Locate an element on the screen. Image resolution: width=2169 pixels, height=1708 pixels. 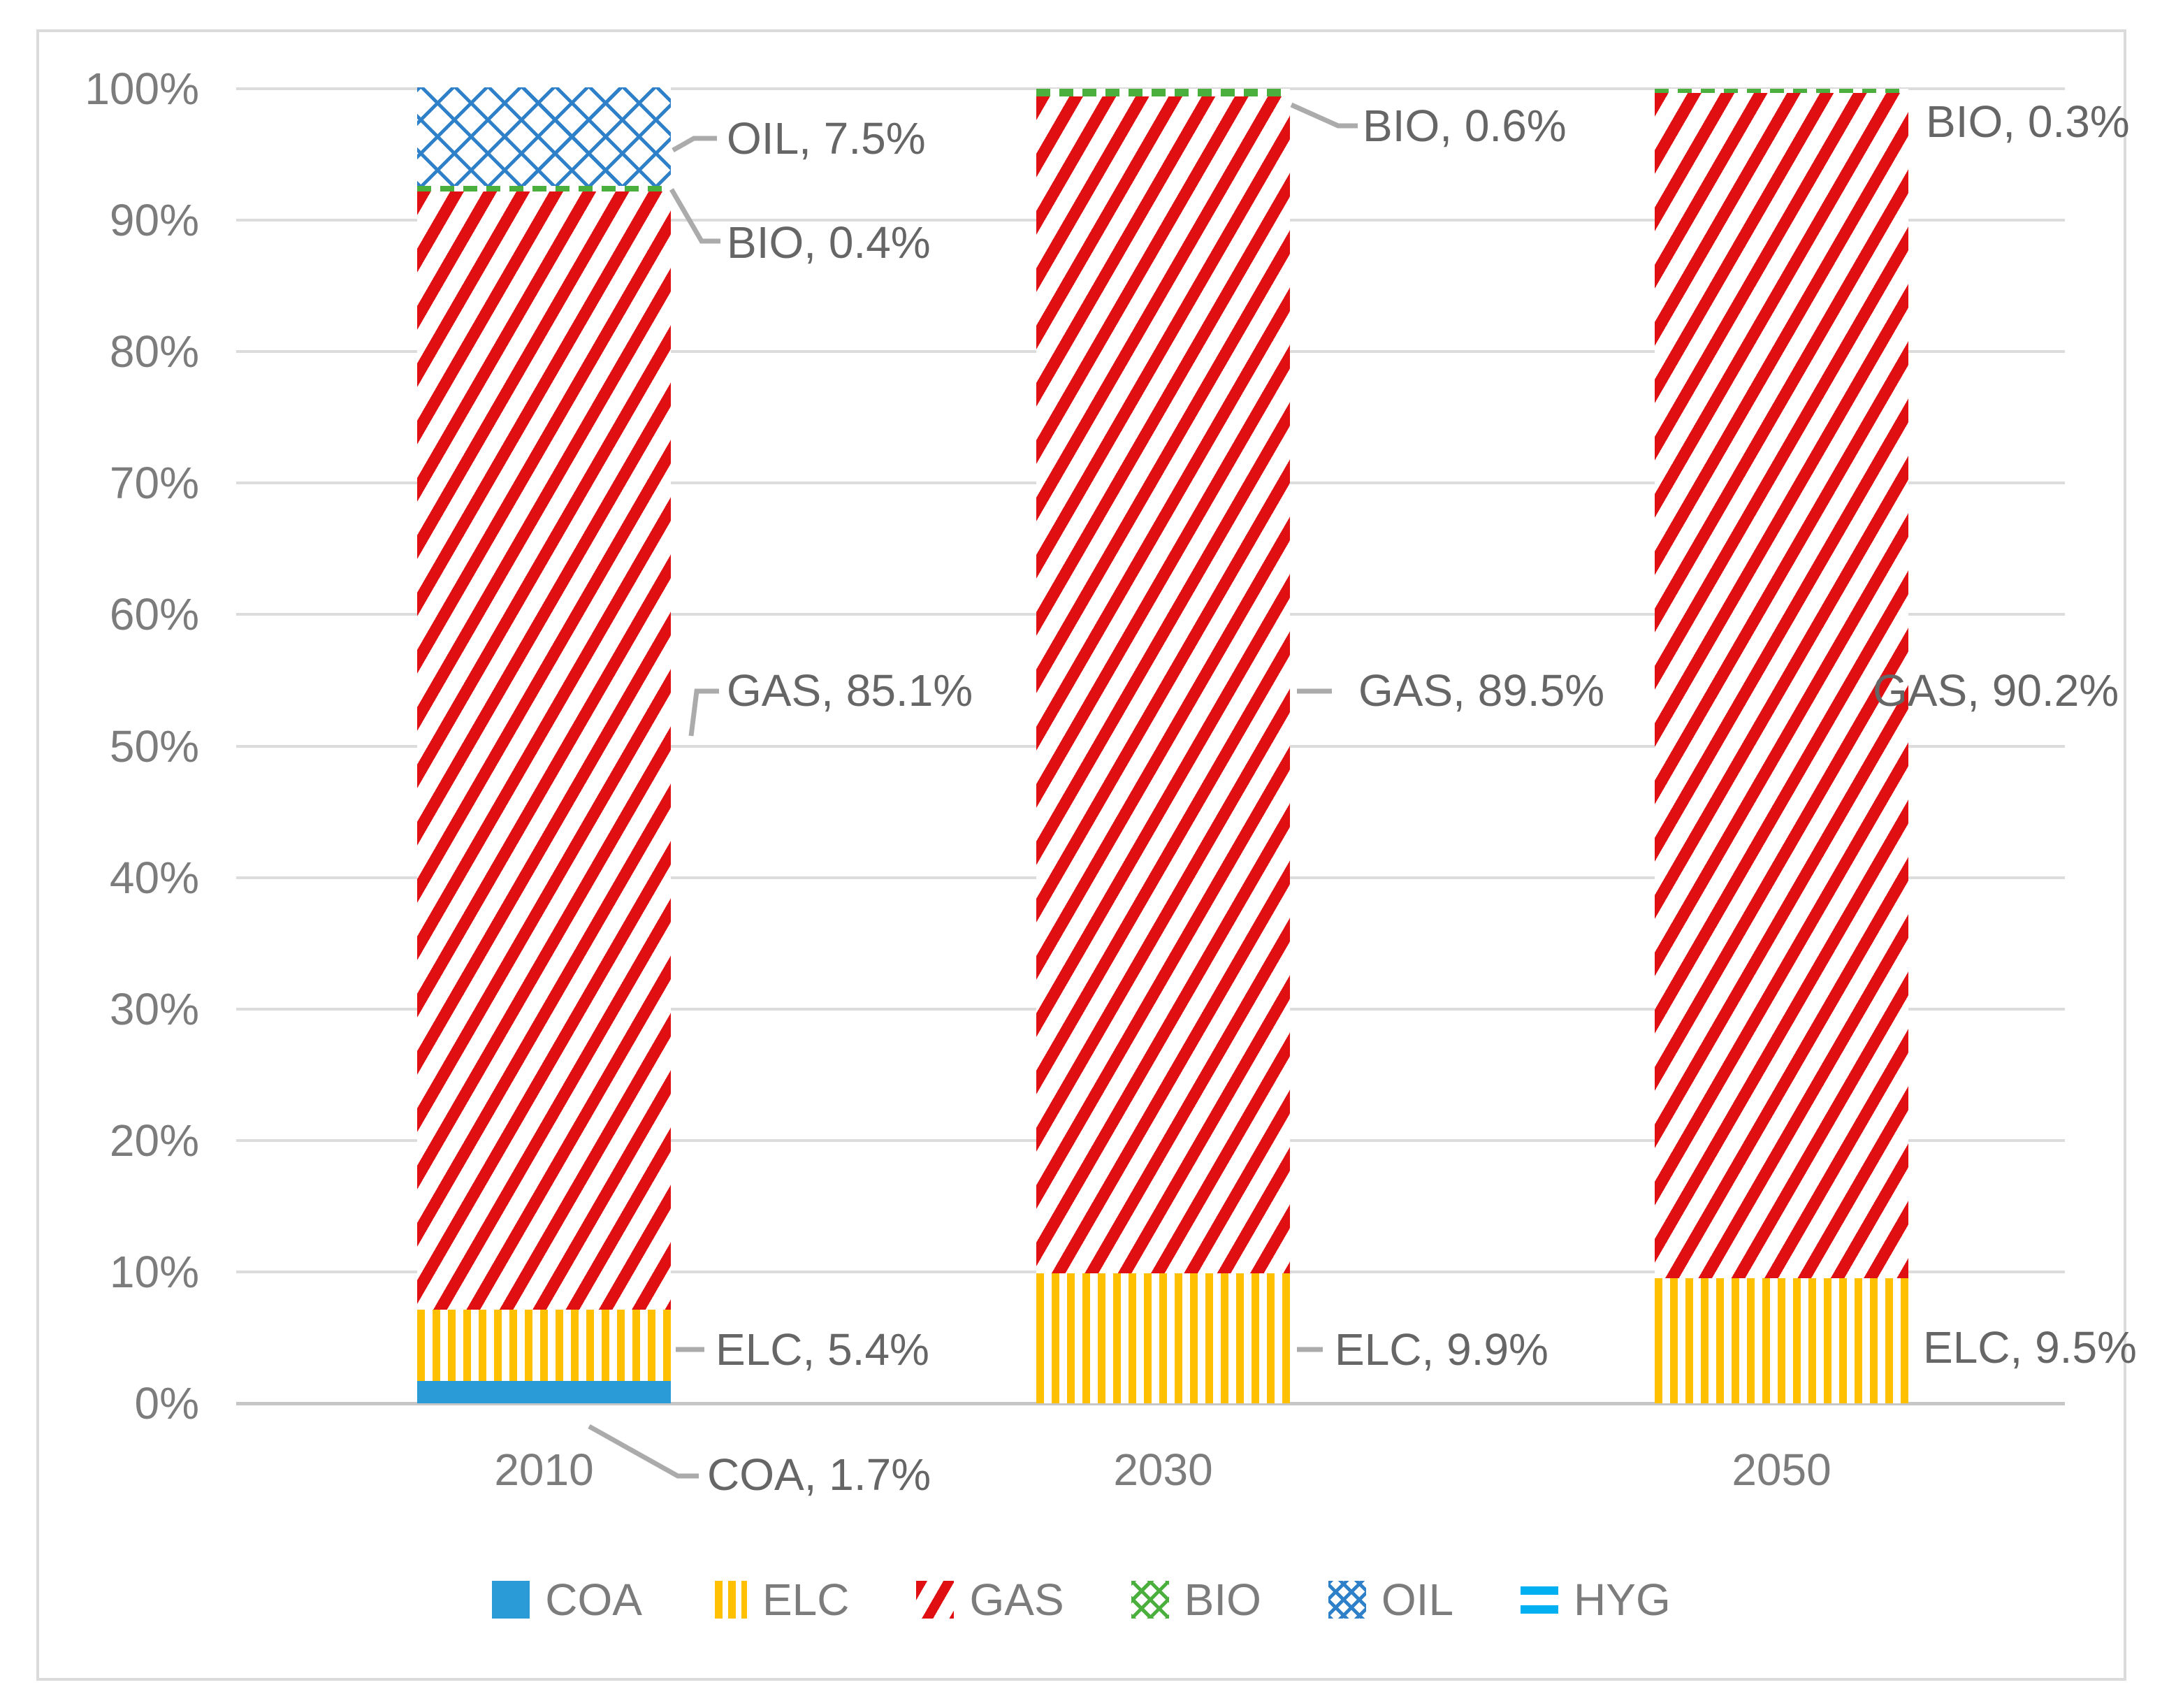
data-label-bio-1: BIO, 0.4% is located at coordinates (829, 242).